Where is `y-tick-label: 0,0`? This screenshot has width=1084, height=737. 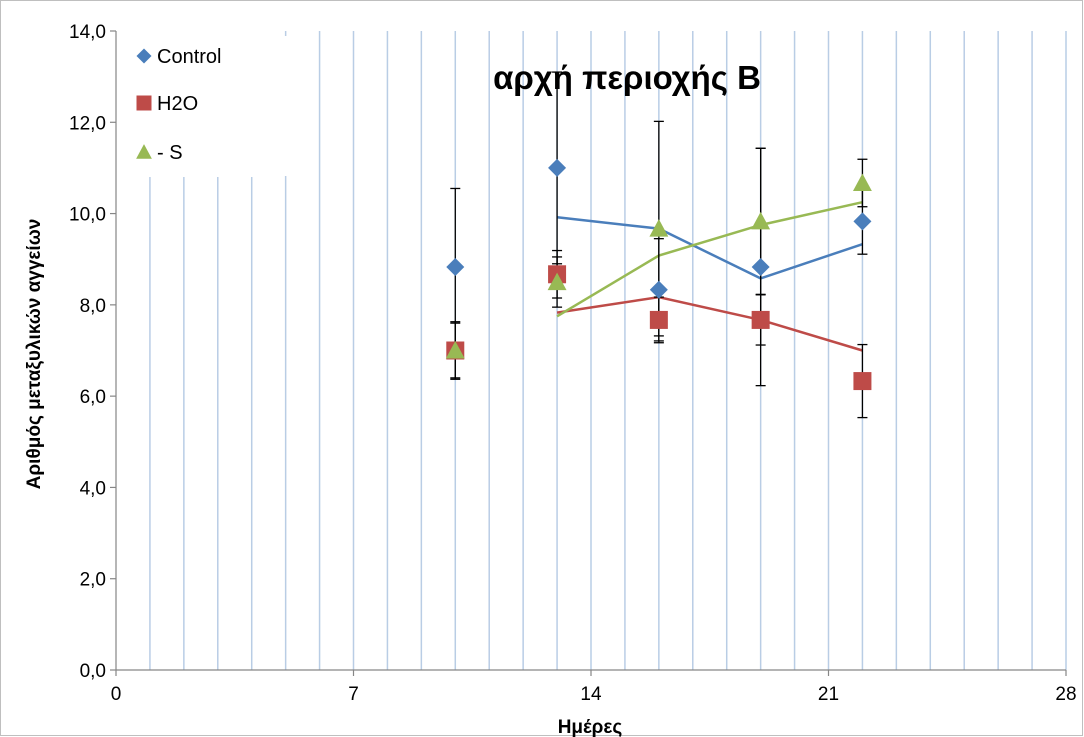 y-tick-label: 0,0 is located at coordinates (93, 671).